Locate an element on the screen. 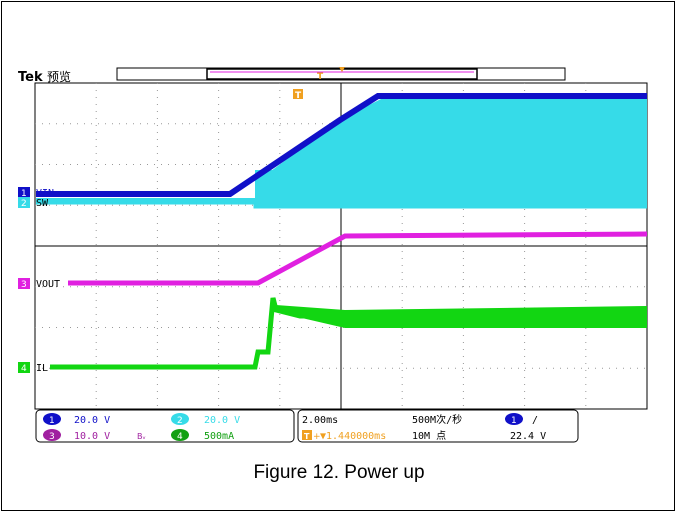 The width and height of the screenshot is (678, 514). trigger-source-readout: 1 / is located at coordinates (521, 419).